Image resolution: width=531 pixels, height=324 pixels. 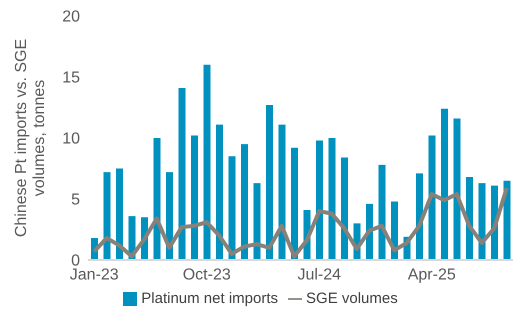 What do you see at coordinates (432, 275) in the screenshot?
I see `x-tick-label: Apr-25` at bounding box center [432, 275].